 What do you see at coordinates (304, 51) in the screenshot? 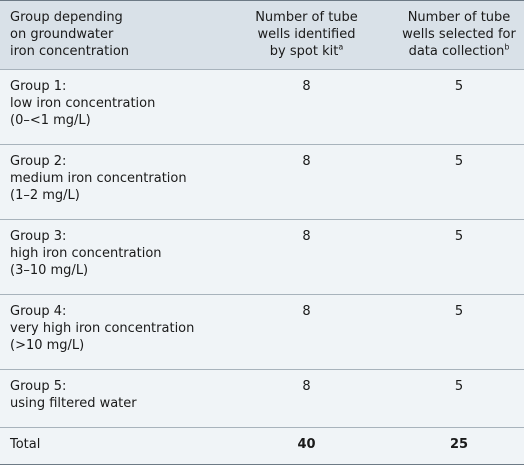
I see `header-identified-line: by spot kit` at bounding box center [304, 51].